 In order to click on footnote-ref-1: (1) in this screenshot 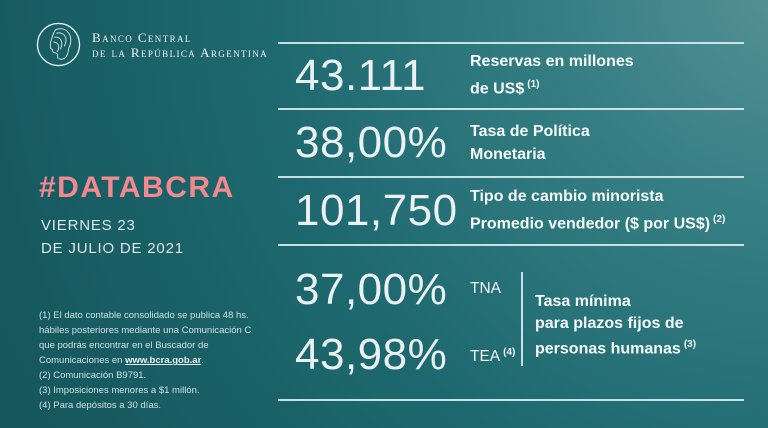, I will do `click(533, 85)`.